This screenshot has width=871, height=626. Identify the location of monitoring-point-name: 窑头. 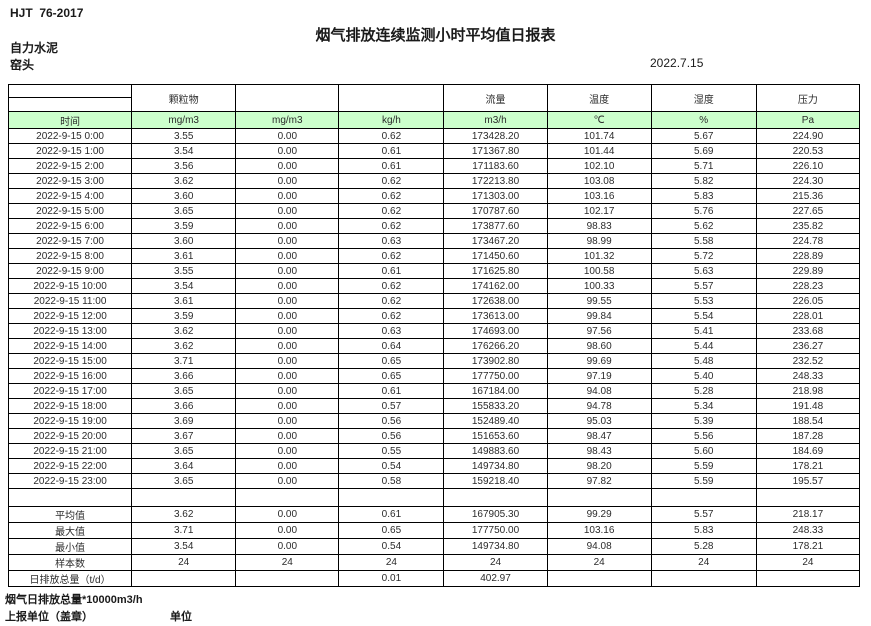
(22, 65).